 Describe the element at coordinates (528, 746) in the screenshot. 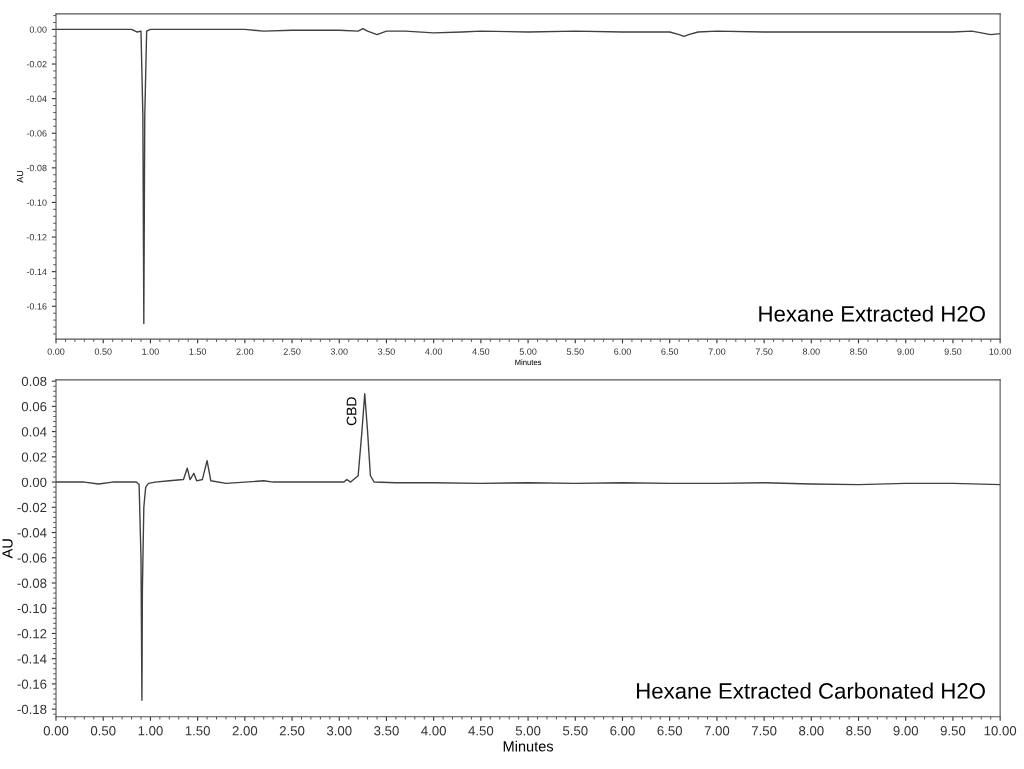

I see `x-axis-title: Minutes` at that location.